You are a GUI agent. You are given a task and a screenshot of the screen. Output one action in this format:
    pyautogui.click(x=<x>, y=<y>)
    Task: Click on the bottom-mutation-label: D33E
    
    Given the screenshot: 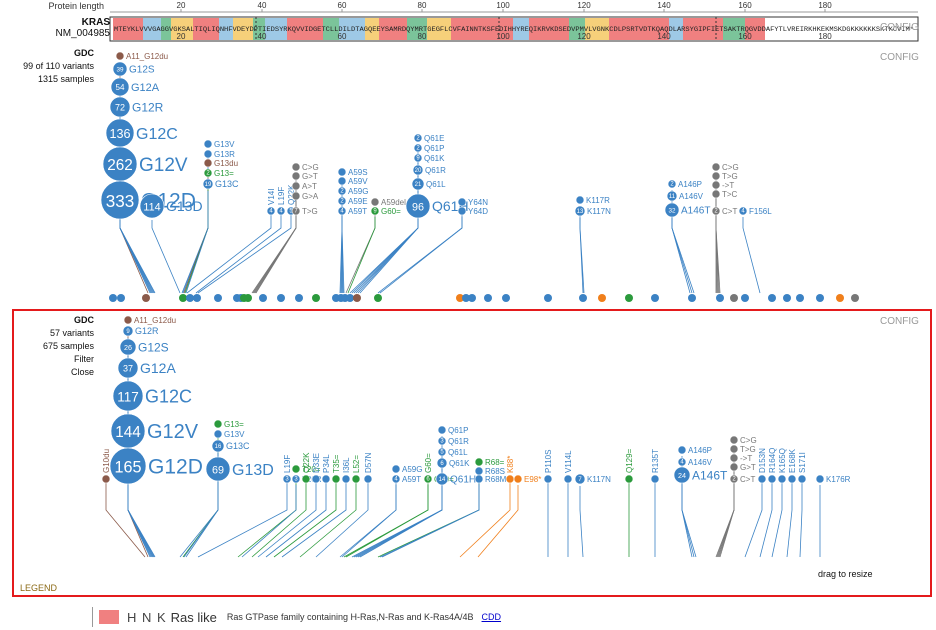 What is the action you would take?
    pyautogui.click(x=316, y=463)
    